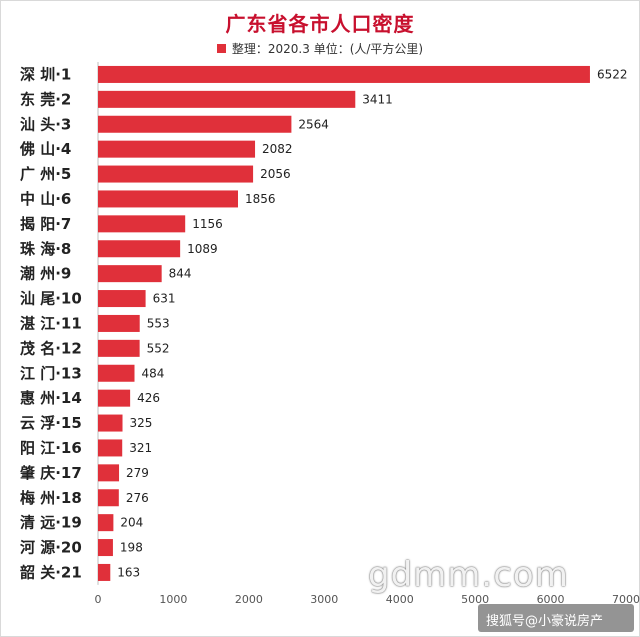  What do you see at coordinates (468, 575) in the screenshot?
I see `watermark: gdmm.com` at bounding box center [468, 575].